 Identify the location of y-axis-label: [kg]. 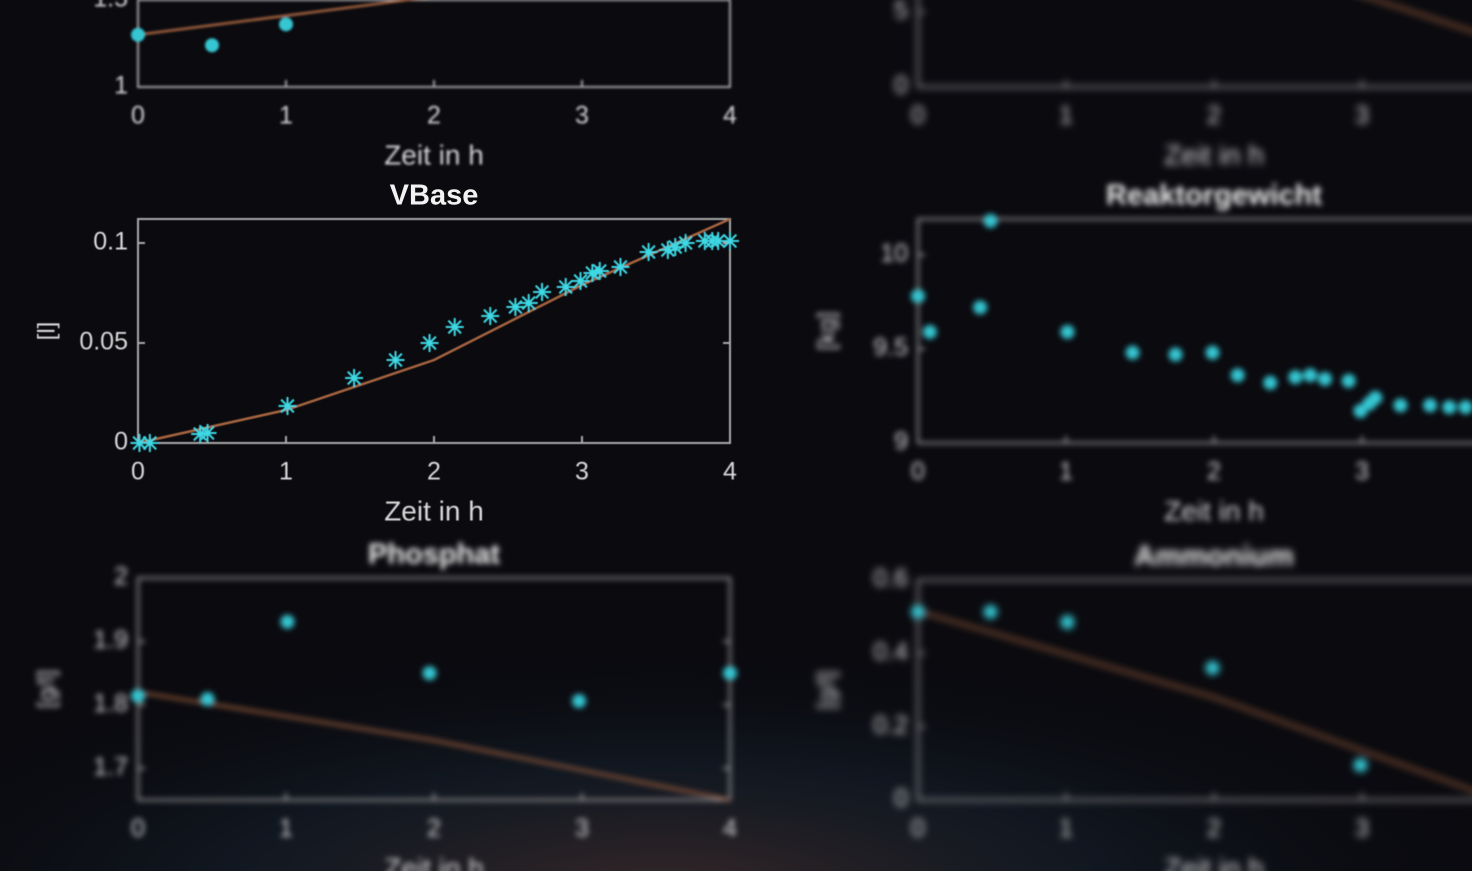
(826, 331).